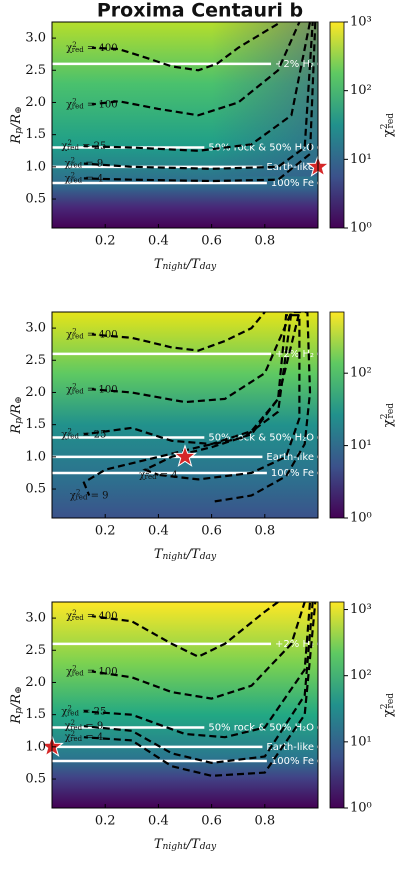  I want to click on text-part: night, so click(175, 847).